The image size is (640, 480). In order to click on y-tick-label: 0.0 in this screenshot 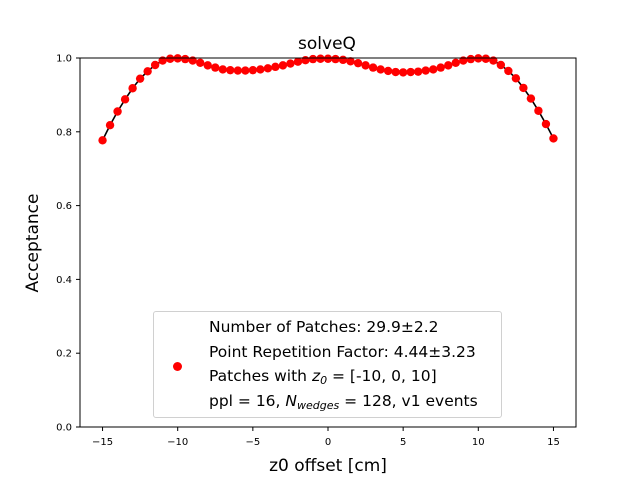, I will do `click(64, 428)`.